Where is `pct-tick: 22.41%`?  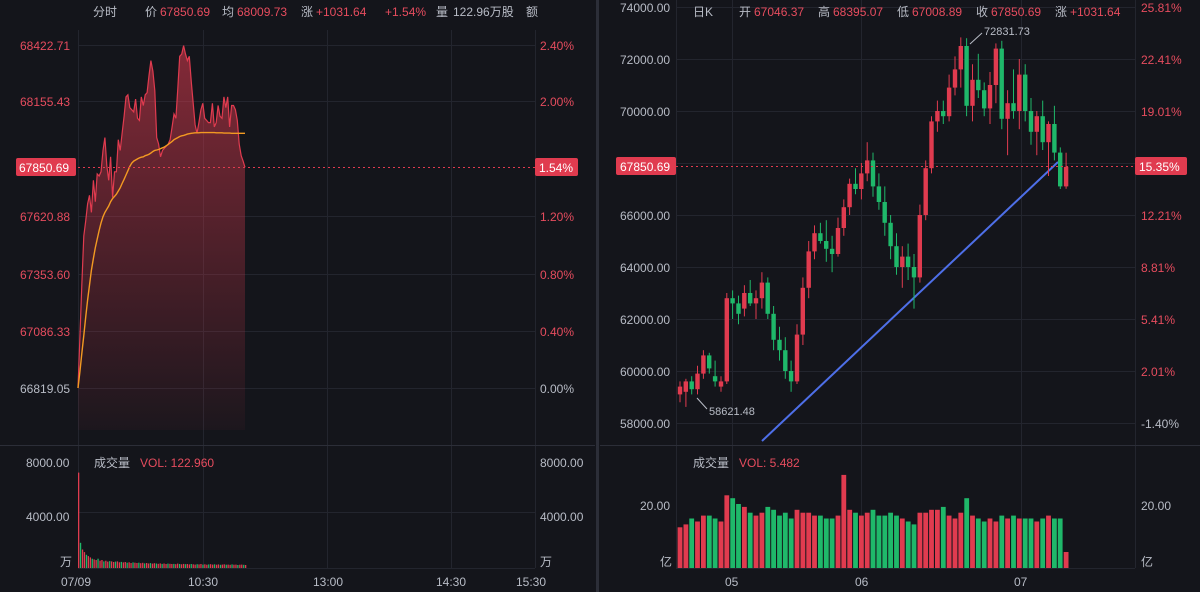 pct-tick: 22.41% is located at coordinates (1161, 60).